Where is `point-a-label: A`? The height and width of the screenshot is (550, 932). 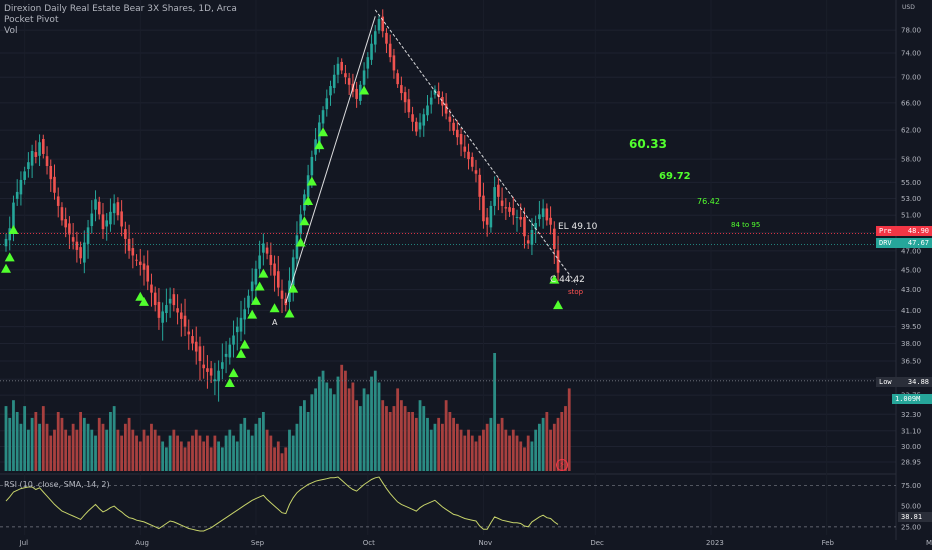
point-a-label: A is located at coordinates (275, 322).